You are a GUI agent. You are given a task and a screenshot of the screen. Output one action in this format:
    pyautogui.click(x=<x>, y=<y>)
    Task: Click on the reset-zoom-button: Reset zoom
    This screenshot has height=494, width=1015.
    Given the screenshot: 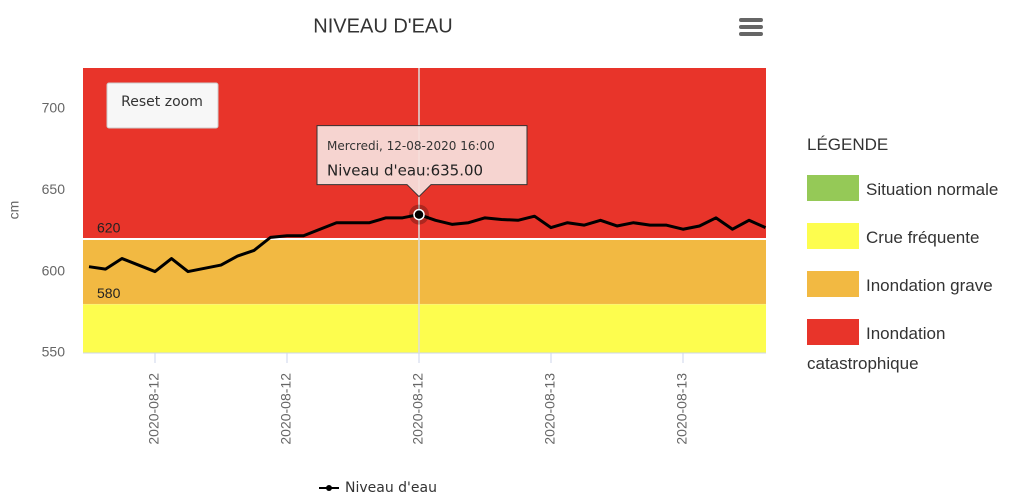 What is the action you would take?
    pyautogui.click(x=162, y=105)
    